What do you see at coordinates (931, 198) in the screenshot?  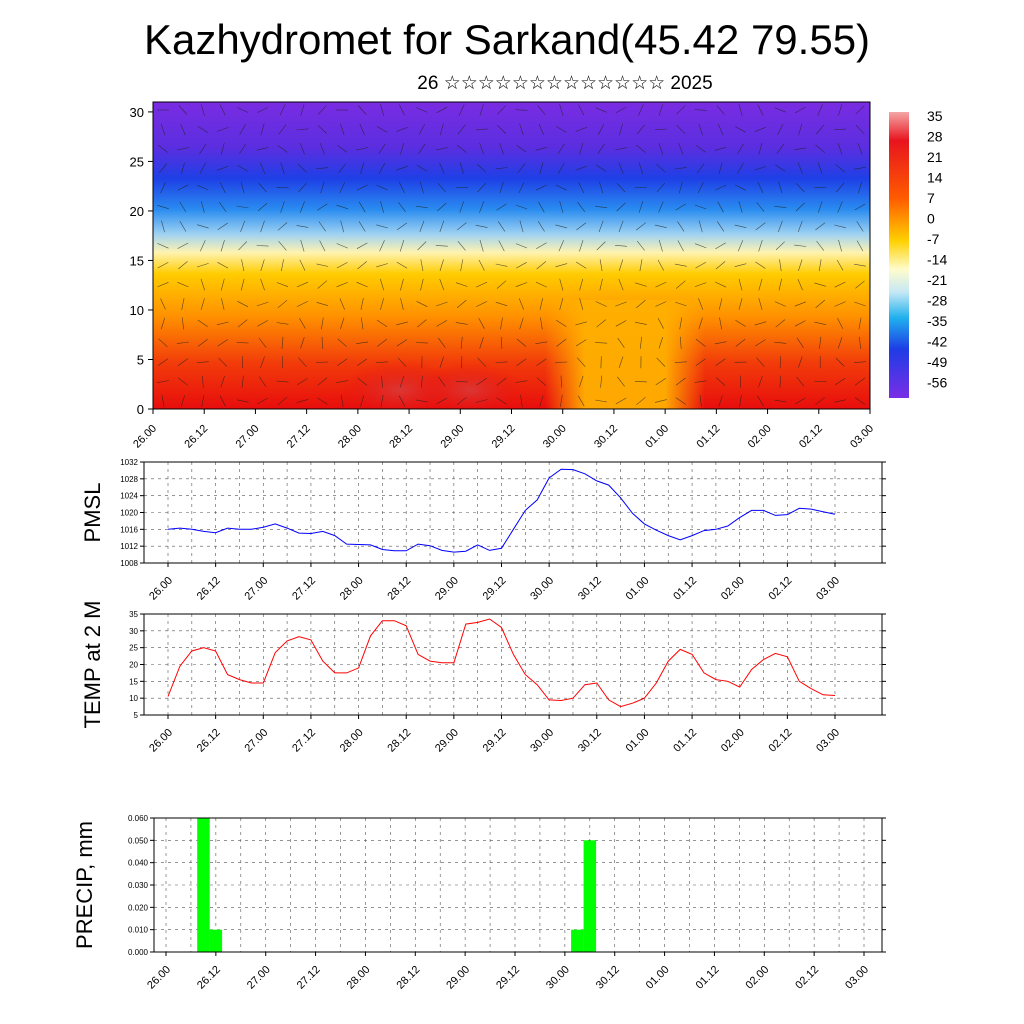 I see `colorbar-label: 7` at bounding box center [931, 198].